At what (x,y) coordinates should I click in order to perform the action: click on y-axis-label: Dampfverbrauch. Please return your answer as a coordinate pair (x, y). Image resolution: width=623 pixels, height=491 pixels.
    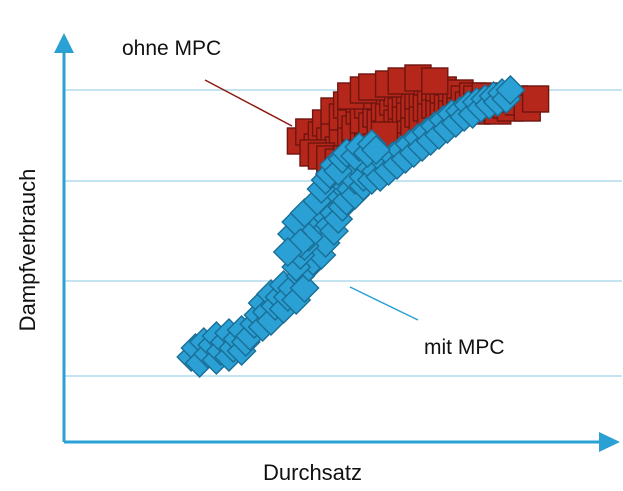
    Looking at the image, I should click on (27, 250).